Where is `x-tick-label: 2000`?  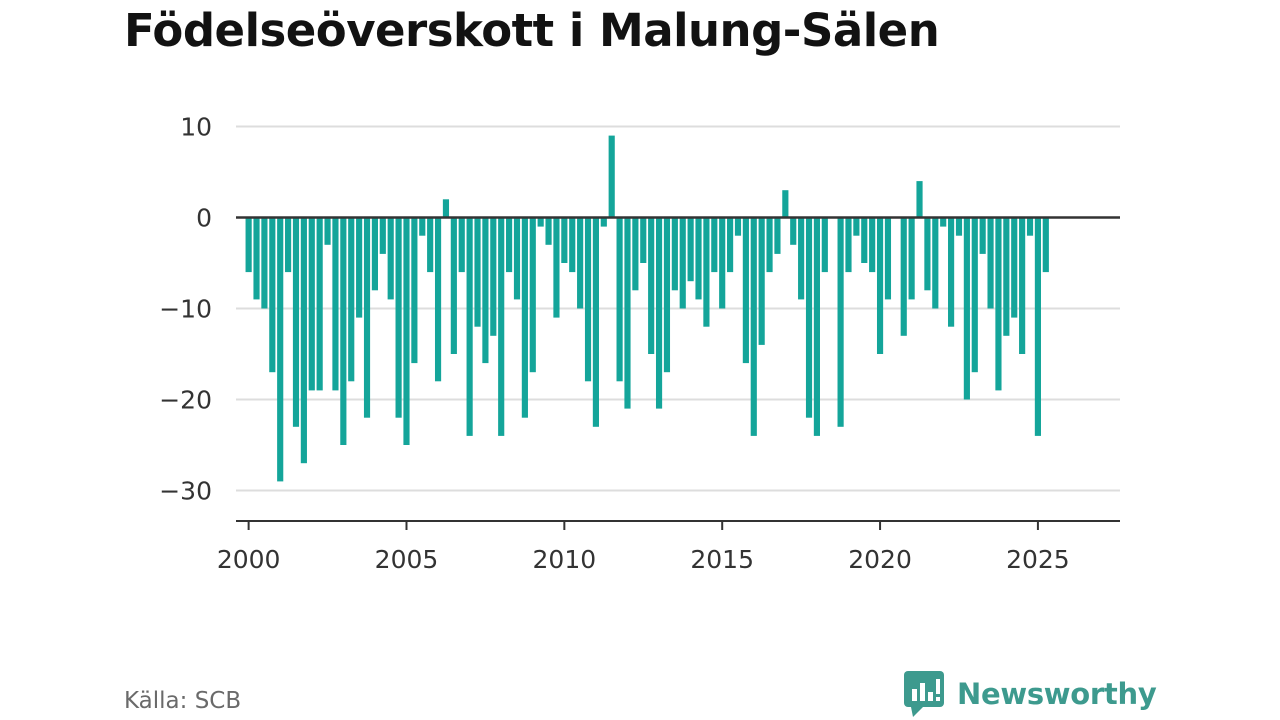 x-tick-label: 2000 is located at coordinates (249, 559).